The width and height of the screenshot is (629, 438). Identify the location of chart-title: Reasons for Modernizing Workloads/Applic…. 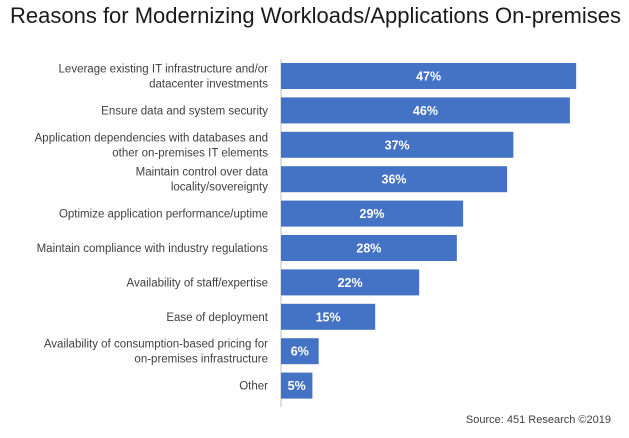
(315, 15).